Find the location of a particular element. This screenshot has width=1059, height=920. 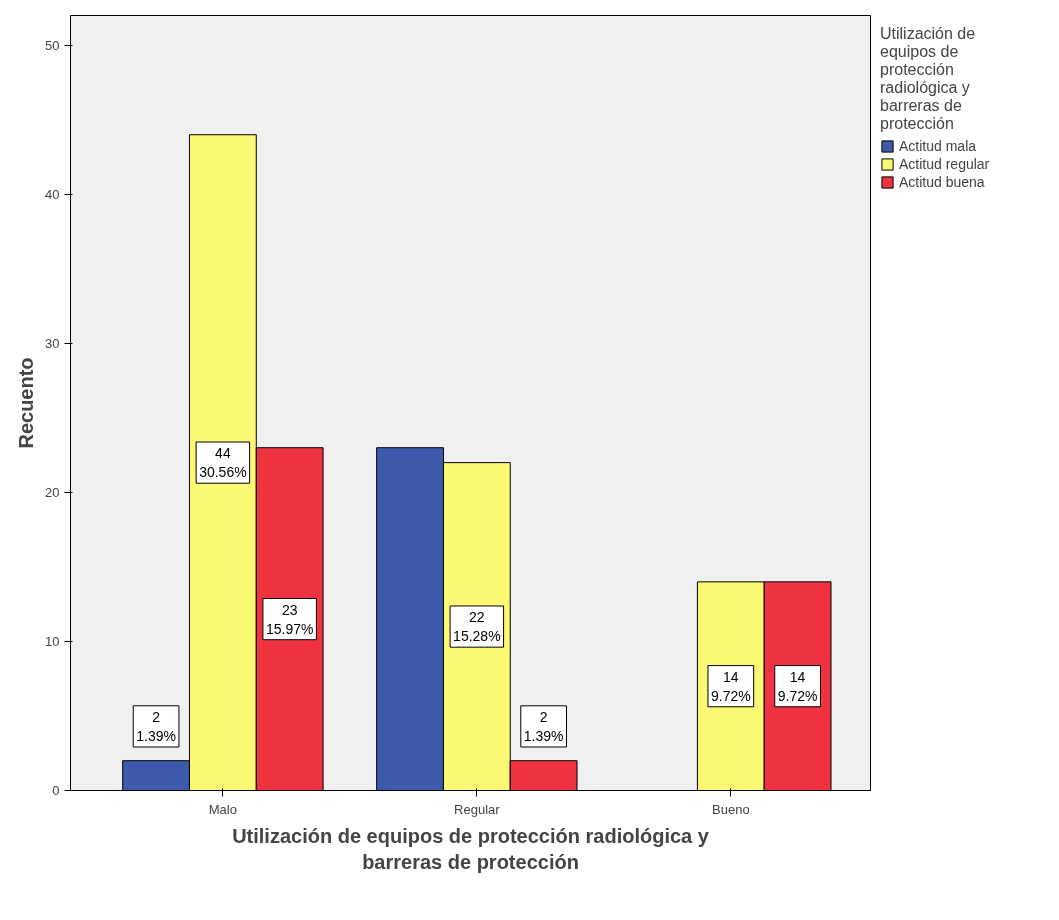

y-axis-title: Recuento is located at coordinates (26, 403).